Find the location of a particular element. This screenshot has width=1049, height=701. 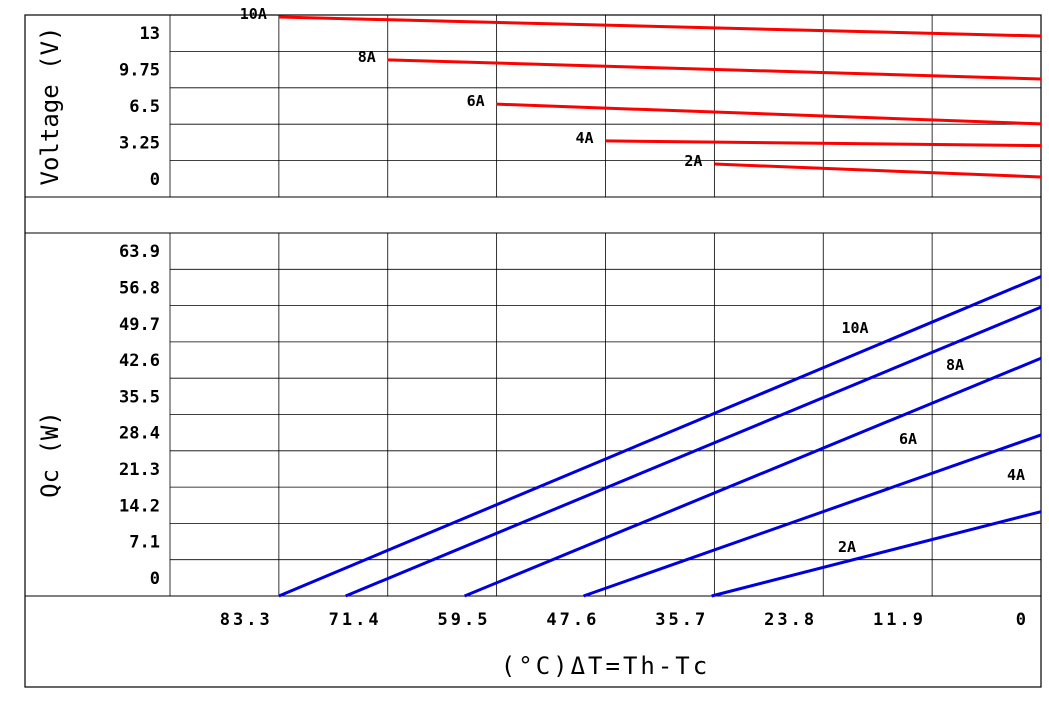

qc-series-label: 4A is located at coordinates (1016, 475).